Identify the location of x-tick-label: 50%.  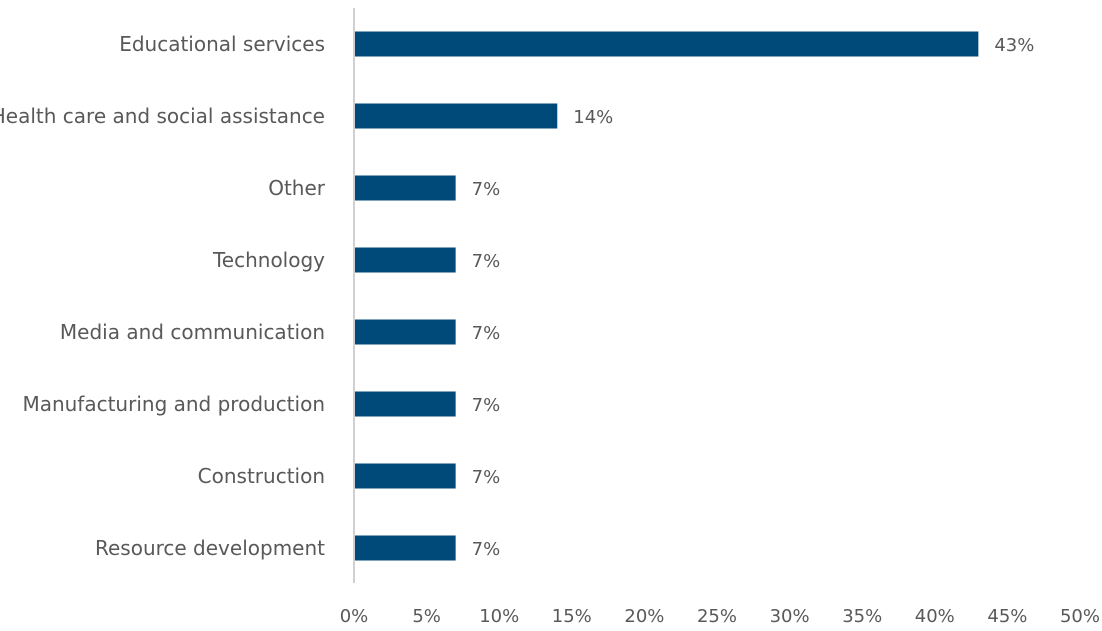
(1080, 616).